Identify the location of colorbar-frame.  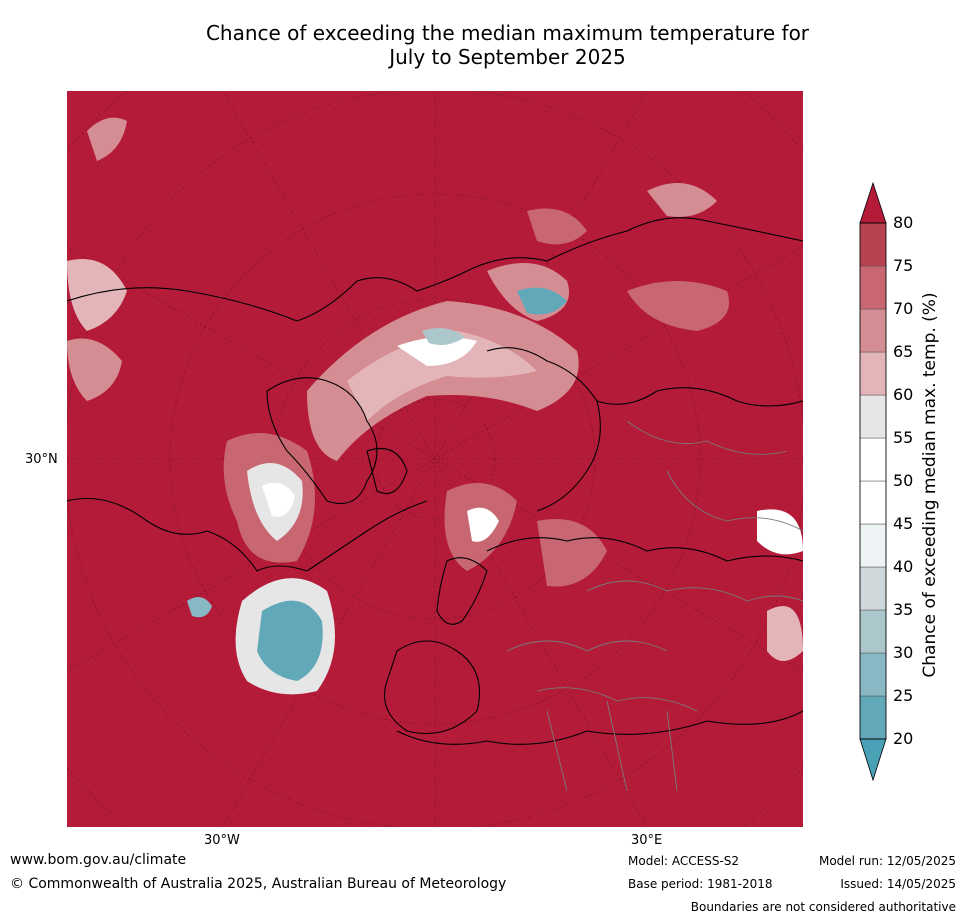
(873, 481).